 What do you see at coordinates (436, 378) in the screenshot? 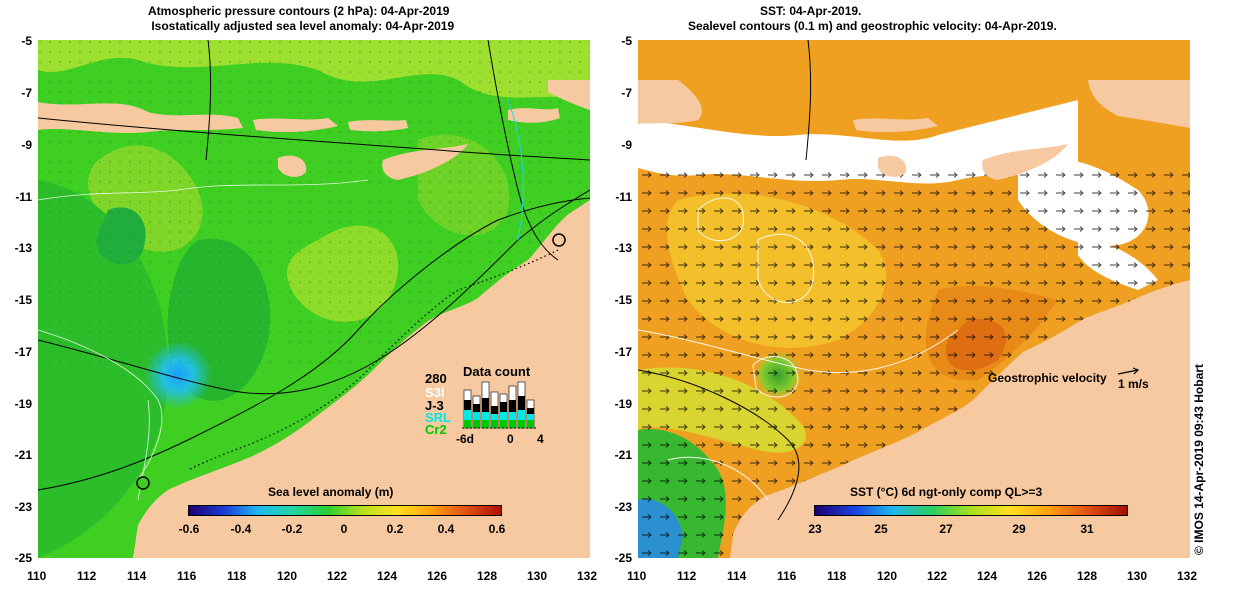
I see `data-count-max: 280` at bounding box center [436, 378].